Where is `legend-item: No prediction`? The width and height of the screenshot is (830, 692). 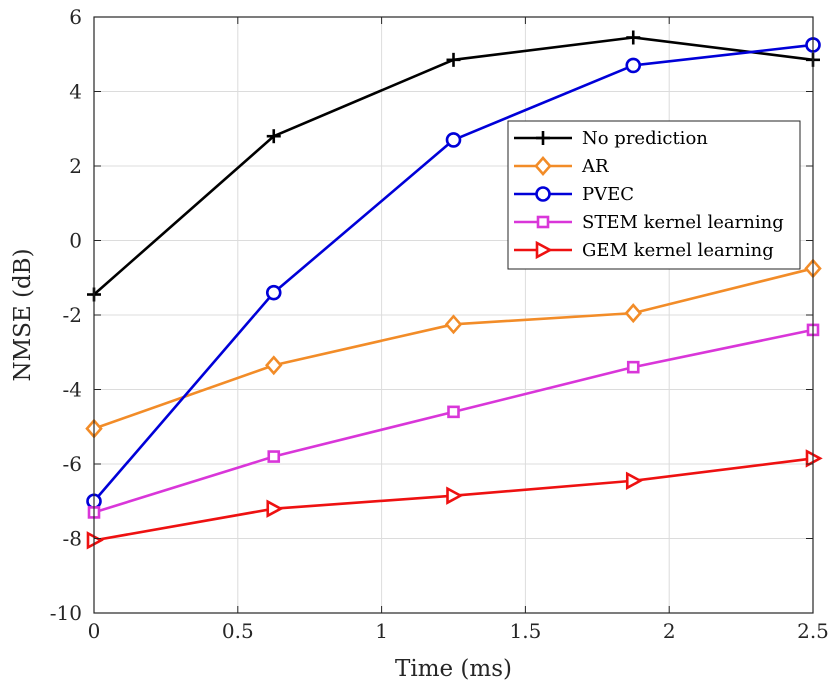 legend-item: No prediction is located at coordinates (611, 138).